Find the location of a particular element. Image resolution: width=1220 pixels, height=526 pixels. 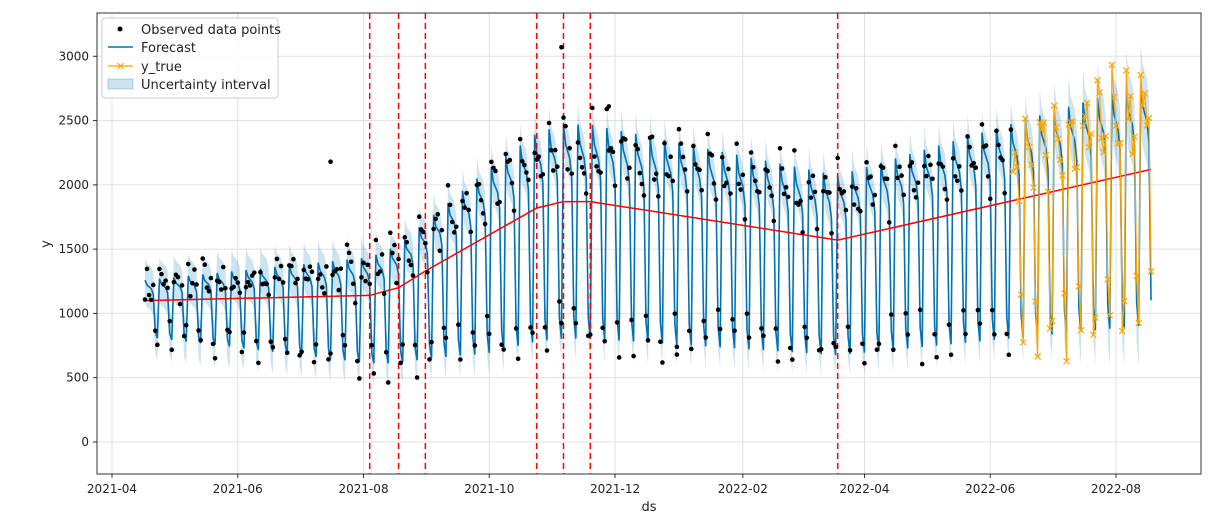

observed-outlier-point is located at coordinates (677, 354).